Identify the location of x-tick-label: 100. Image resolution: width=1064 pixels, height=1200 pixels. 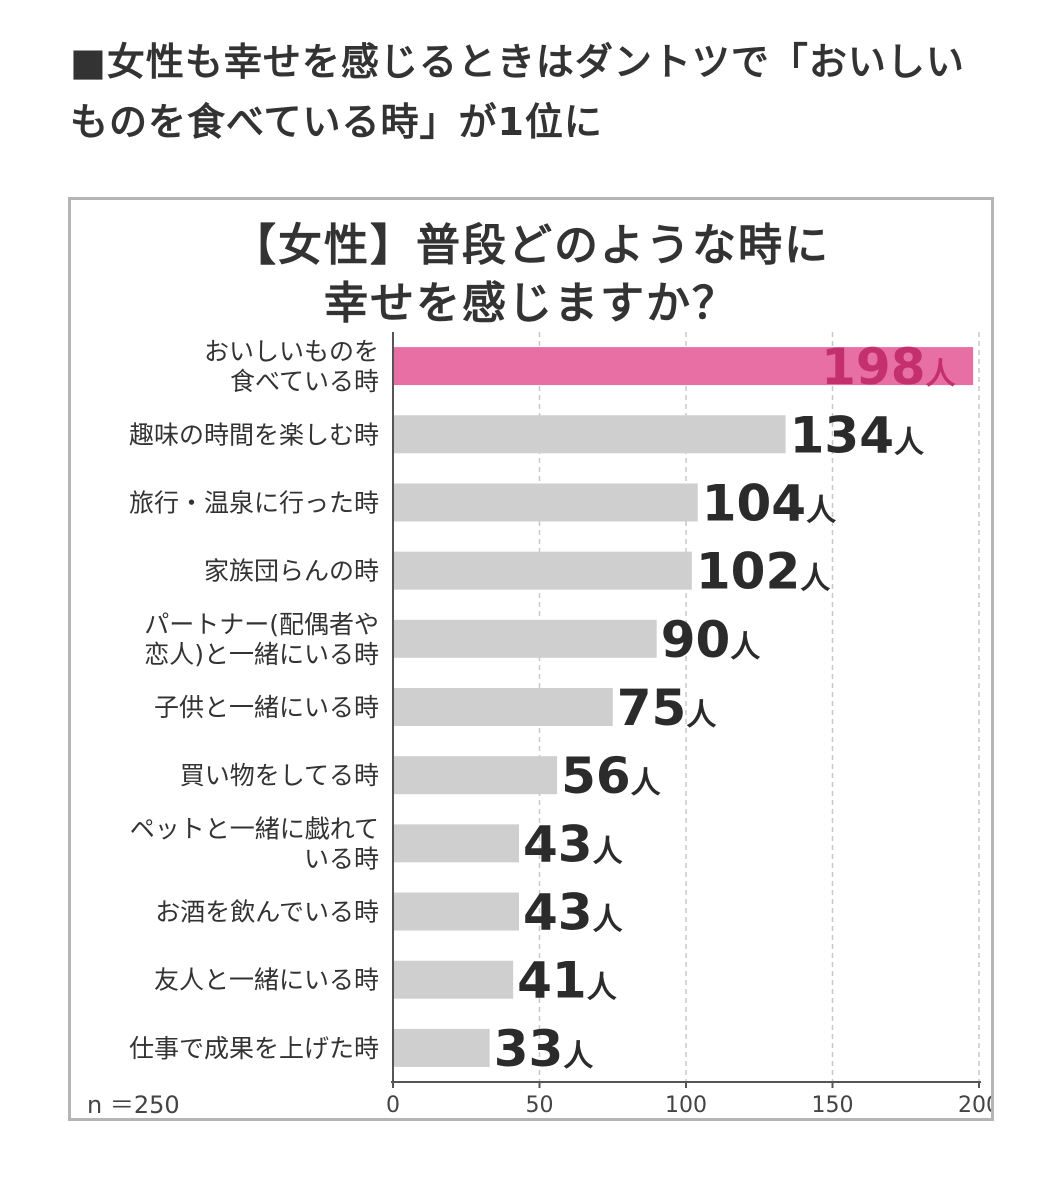
(686, 1105).